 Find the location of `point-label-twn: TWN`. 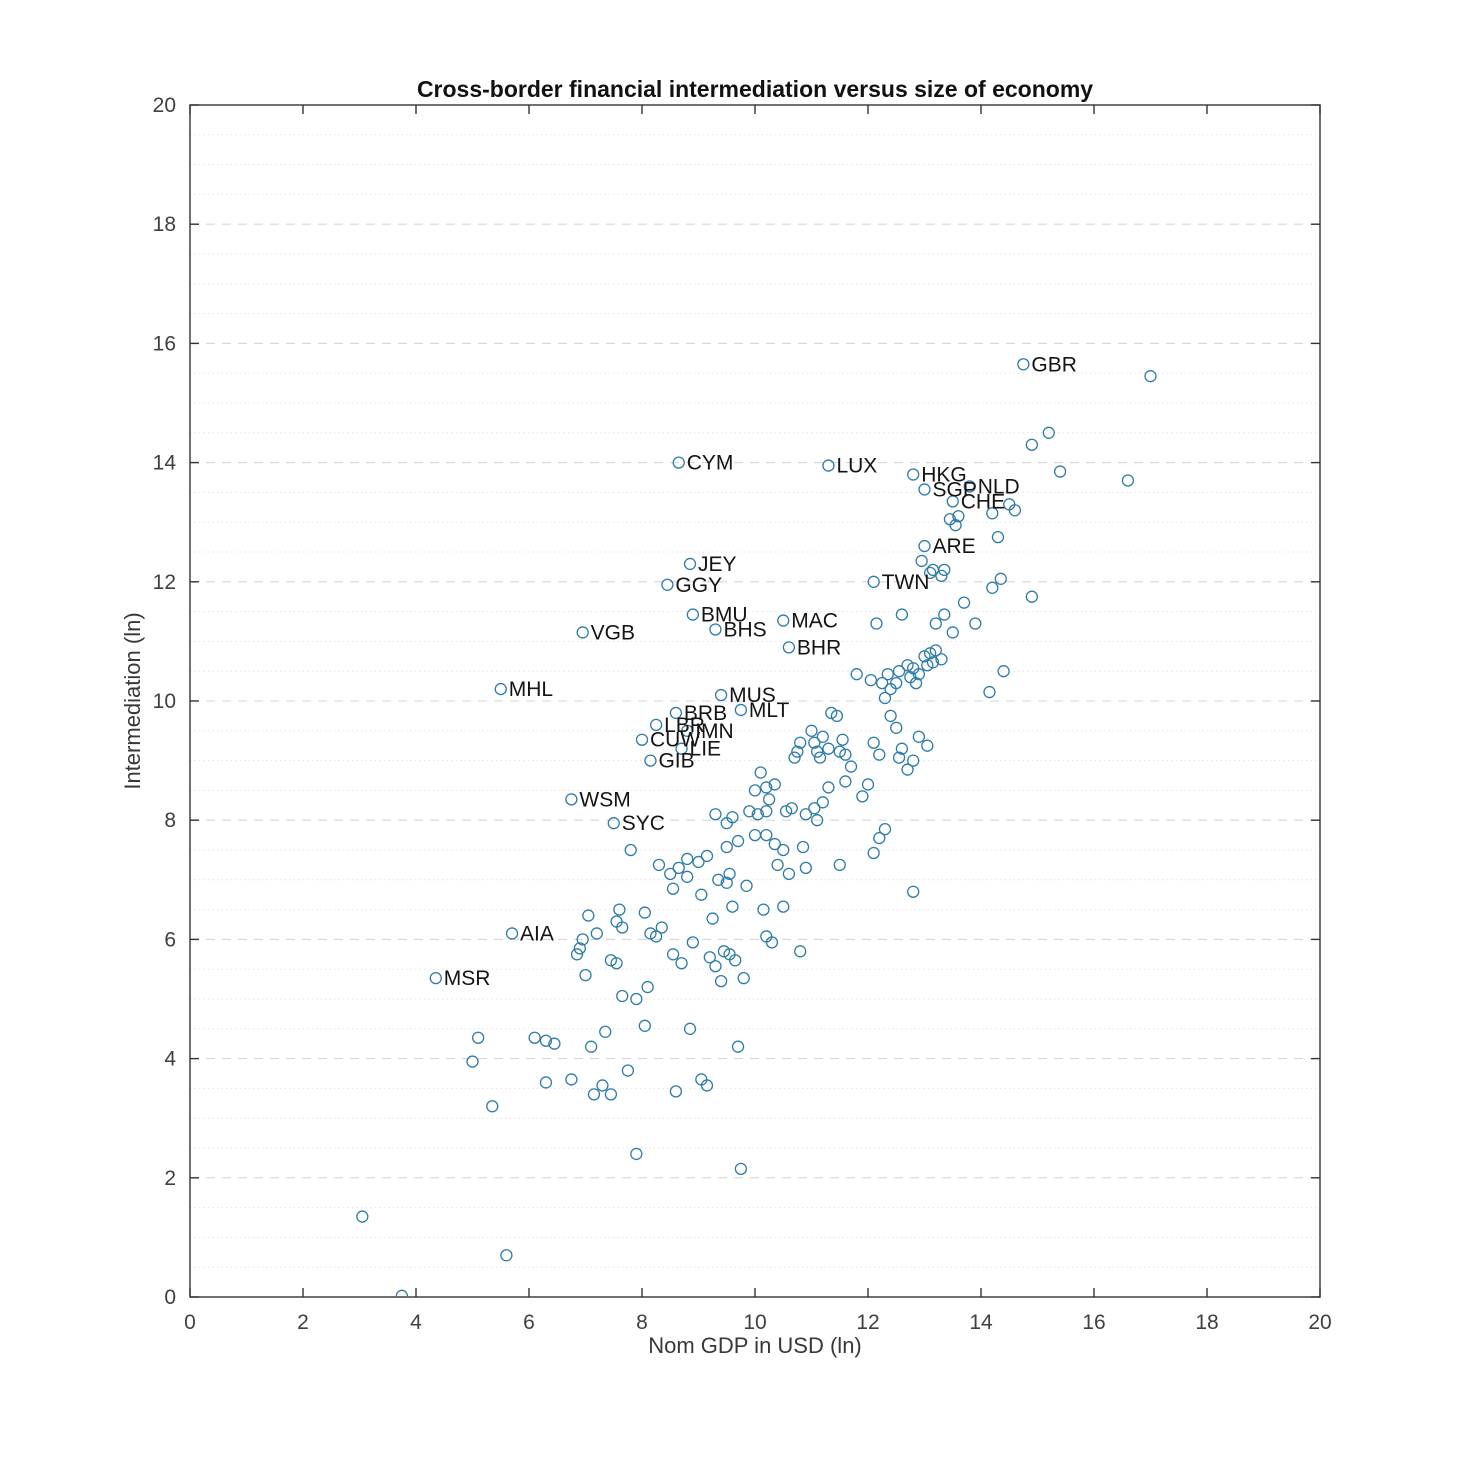

point-label-twn: TWN is located at coordinates (906, 582).